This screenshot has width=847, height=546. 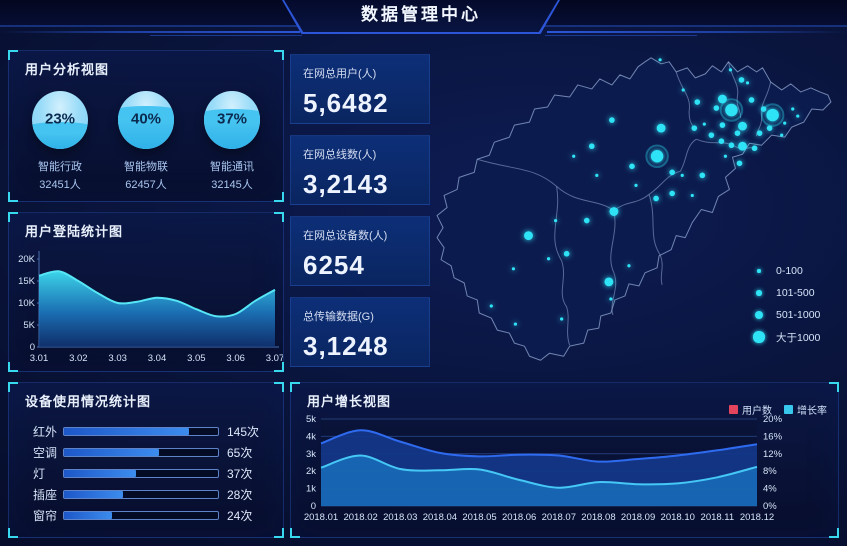 I want to click on legend-label: 用户数, so click(x=757, y=411).